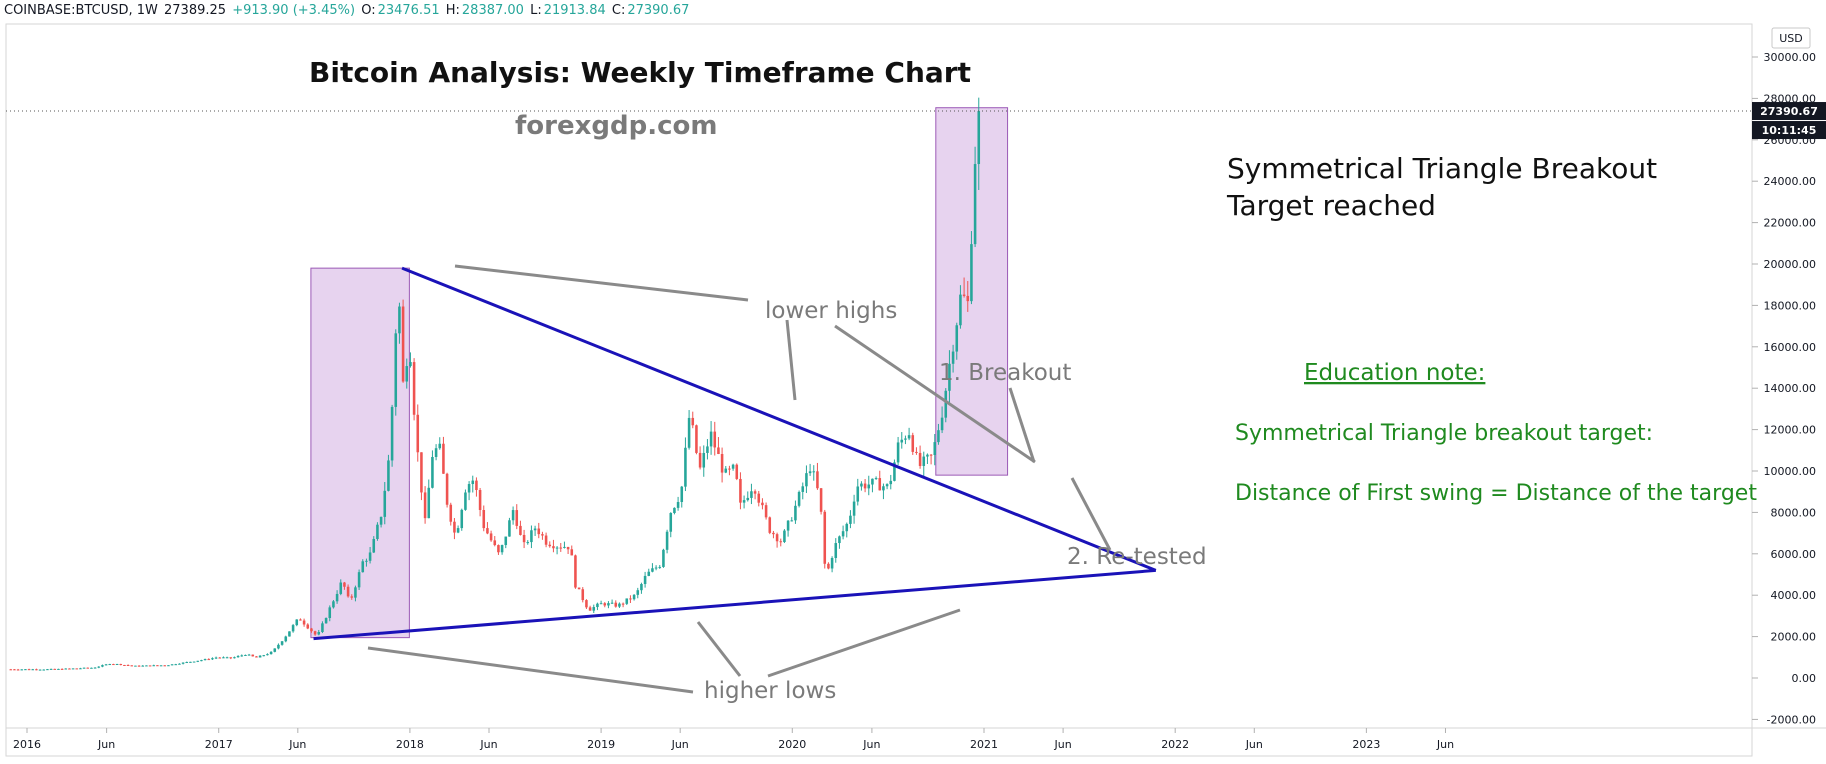  Describe the element at coordinates (1442, 168) in the screenshot. I see `target-note-line1: Symmetrical Triangle Breakout` at that location.